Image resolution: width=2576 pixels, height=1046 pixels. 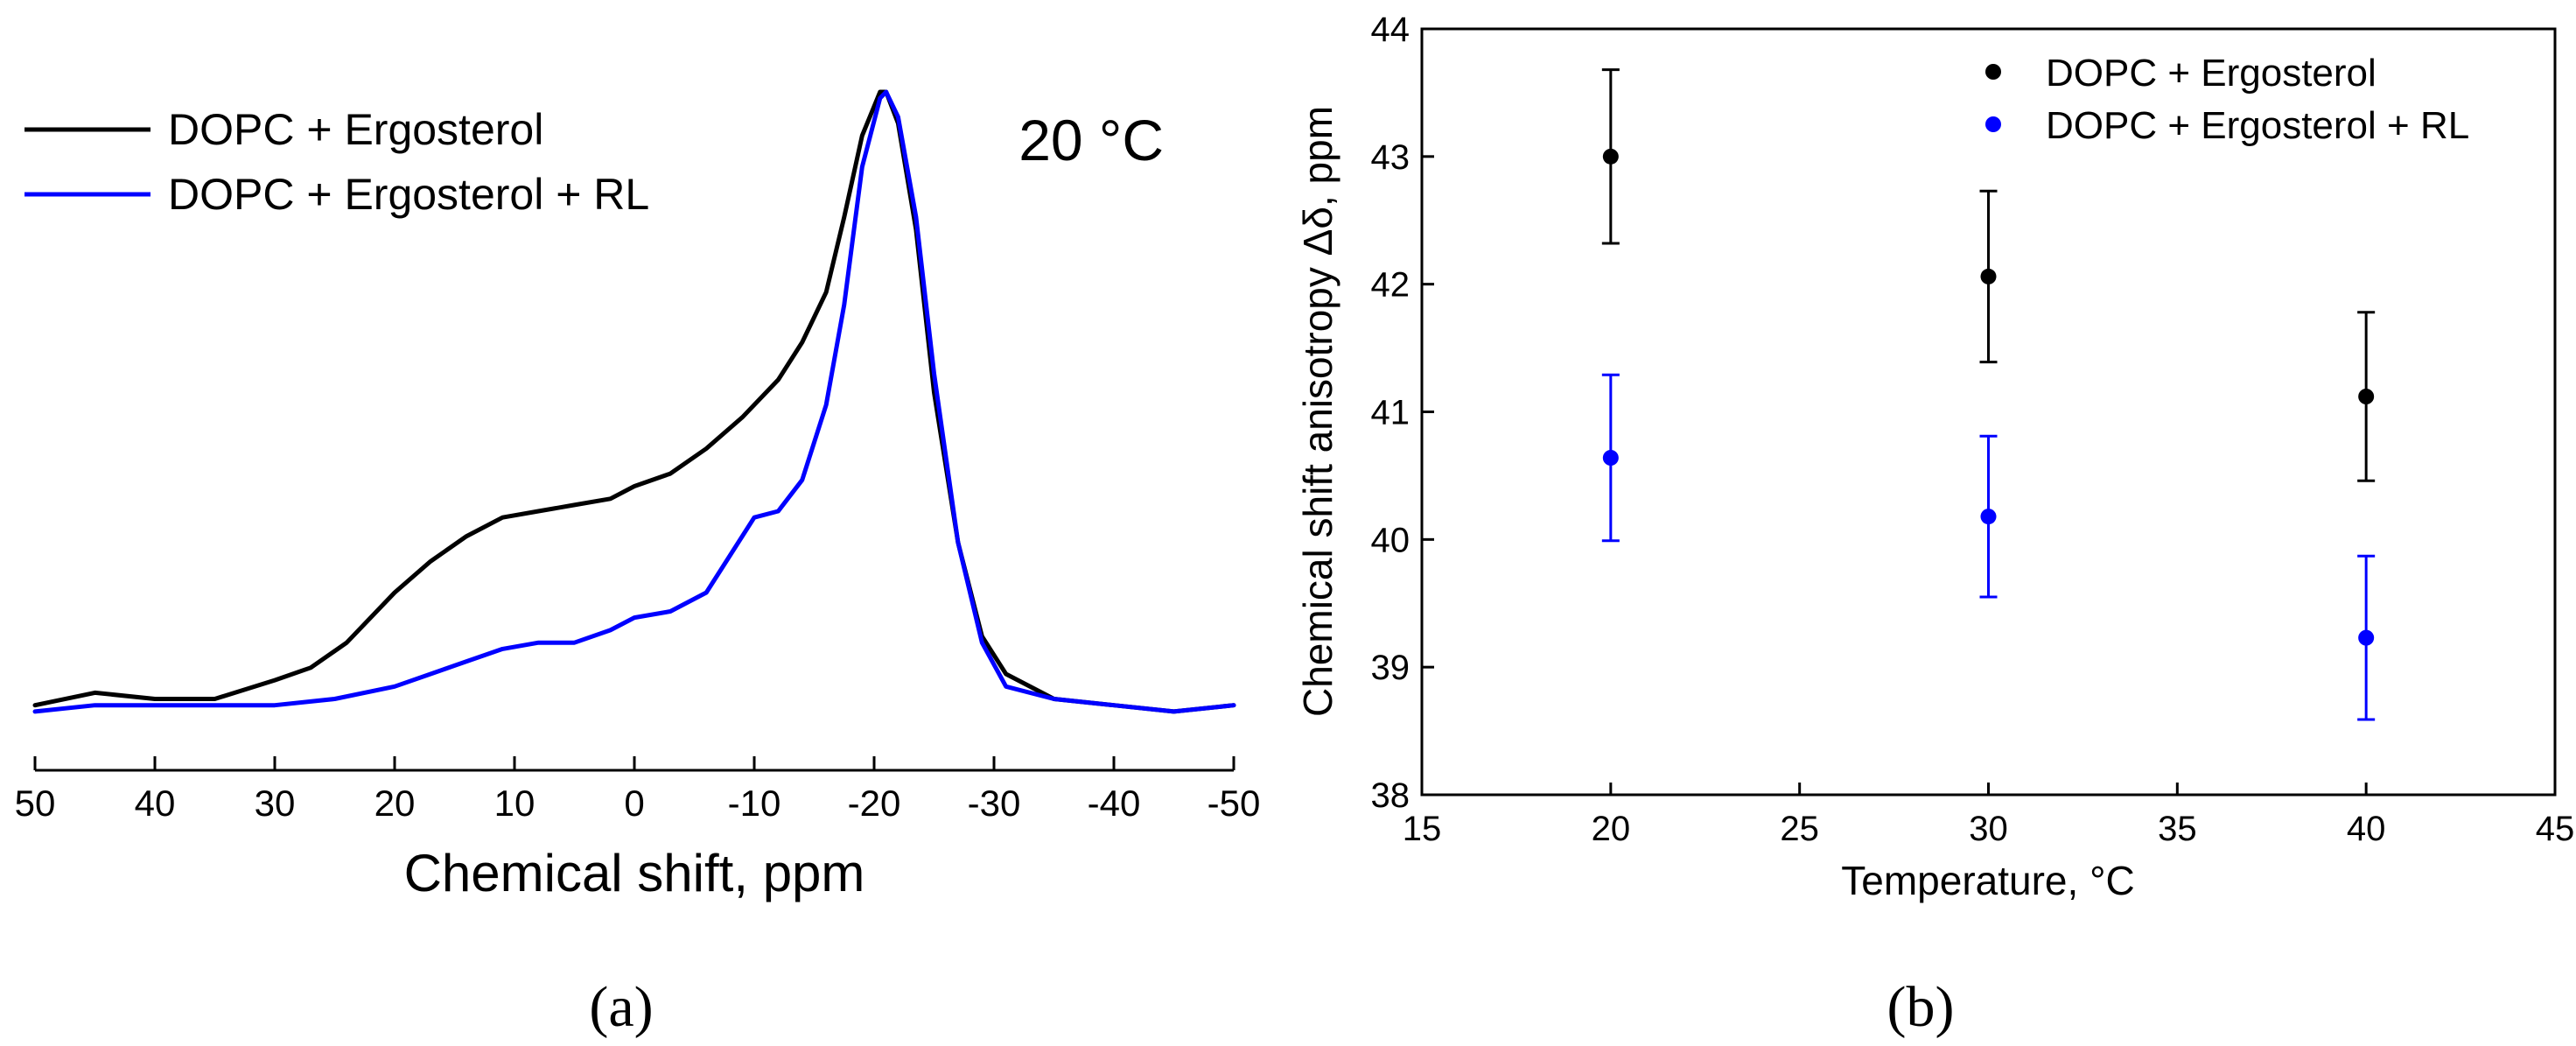 What do you see at coordinates (515, 803) in the screenshot?
I see `panel-a-x-tick-label: 10` at bounding box center [515, 803].